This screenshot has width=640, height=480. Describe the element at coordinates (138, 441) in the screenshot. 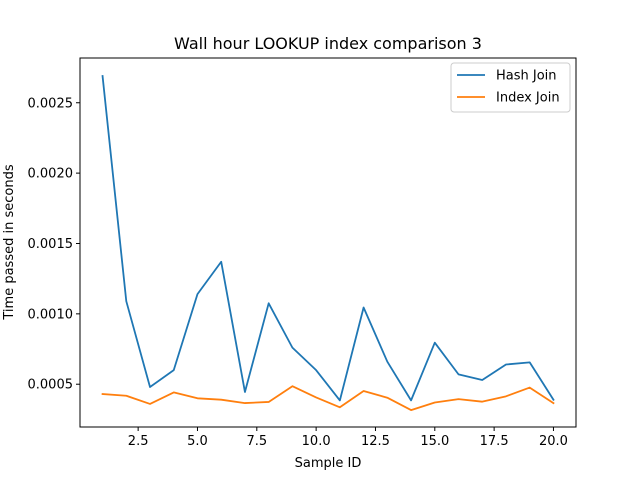

I see `x-tick-label: 2.5` at that location.